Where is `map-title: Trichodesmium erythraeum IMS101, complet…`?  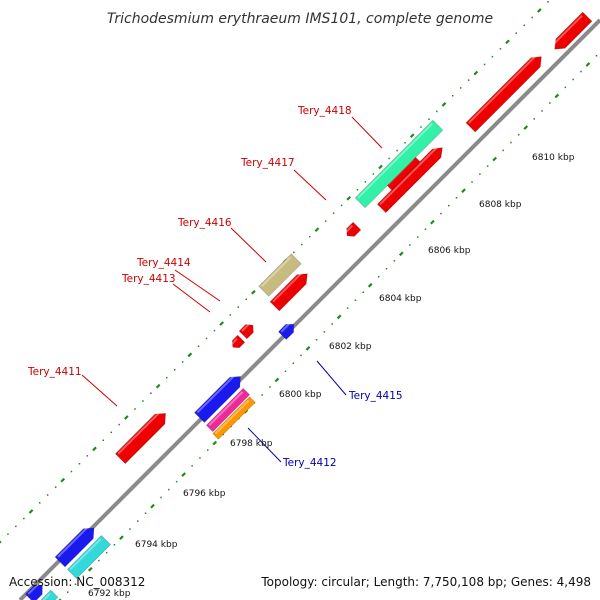
map-title: Trichodesmium erythraeum IMS101, complet… is located at coordinates (300, 19).